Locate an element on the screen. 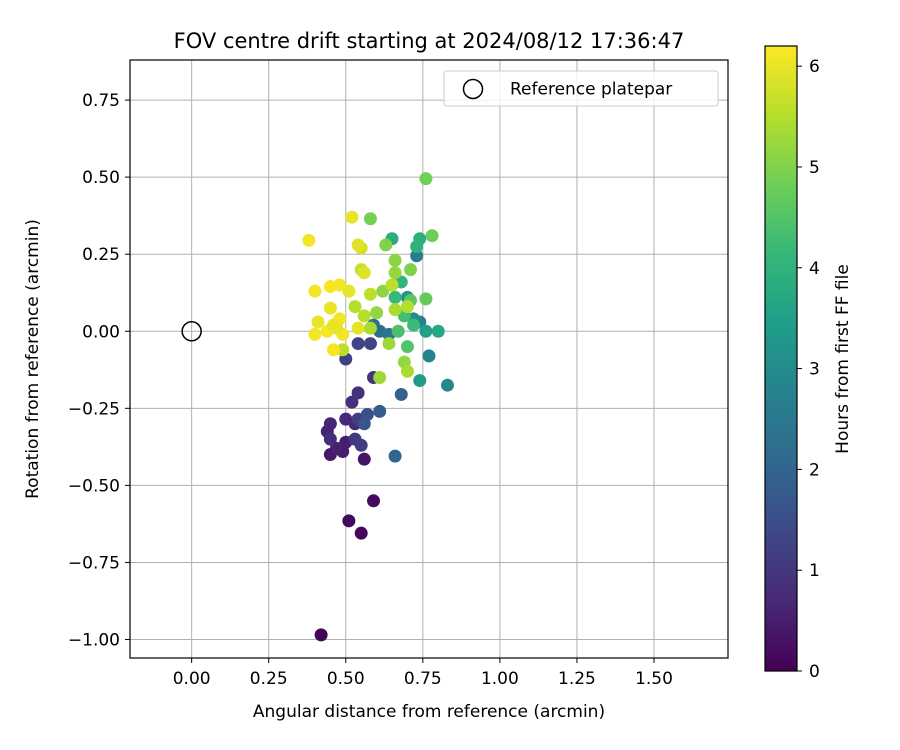 The width and height of the screenshot is (900, 750). y-axis-label: Rotation from reference (arcmin) is located at coordinates (33, 359).